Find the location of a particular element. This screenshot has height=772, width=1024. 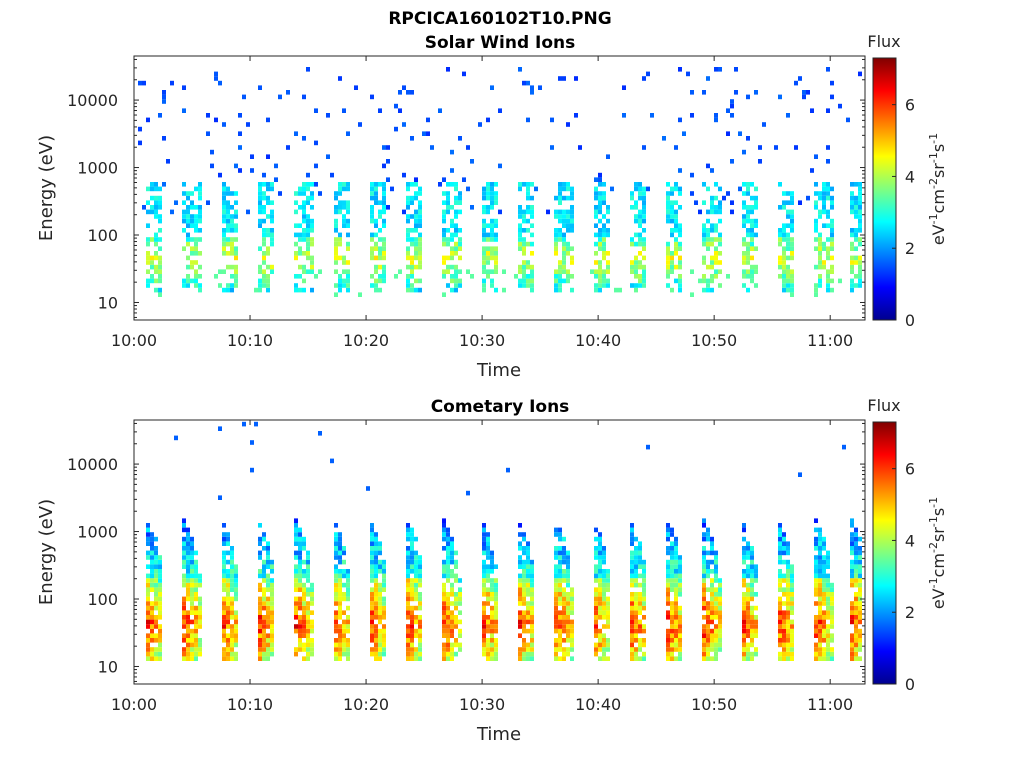

colorbar-tick-label: 4 is located at coordinates (910, 176).